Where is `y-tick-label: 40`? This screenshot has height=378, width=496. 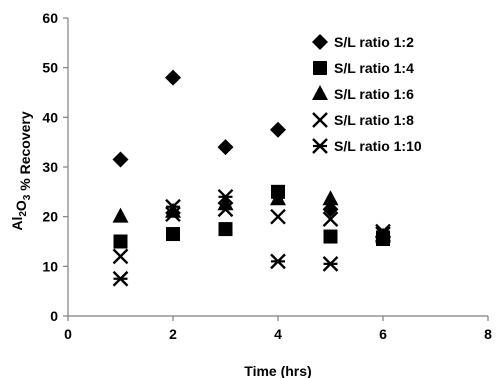 y-tick-label: 40 is located at coordinates (50, 117).